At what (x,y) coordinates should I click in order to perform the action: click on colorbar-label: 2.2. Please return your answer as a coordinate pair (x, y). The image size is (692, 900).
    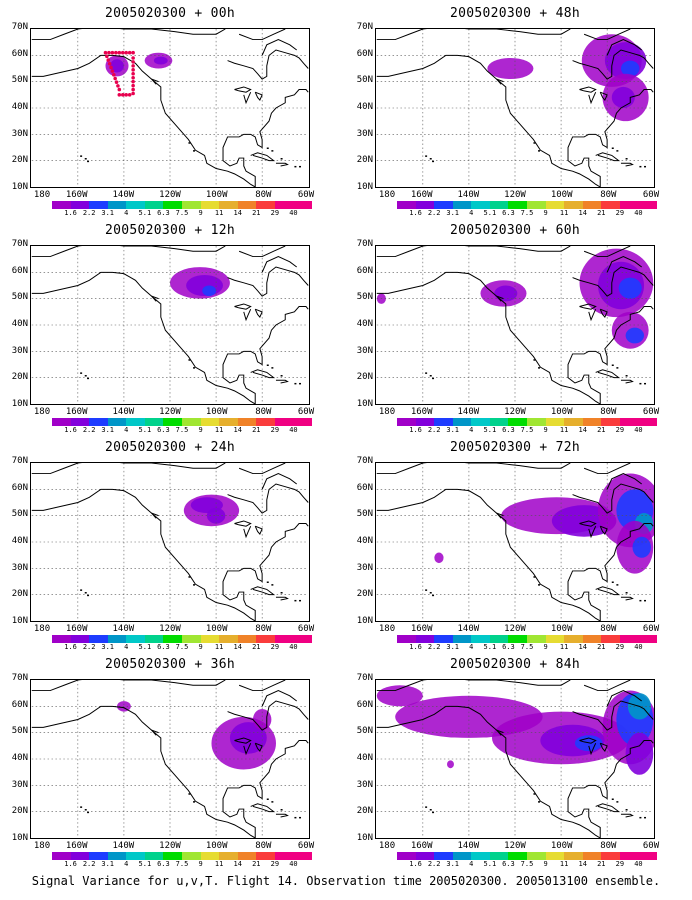
    Looking at the image, I should click on (89, 647).